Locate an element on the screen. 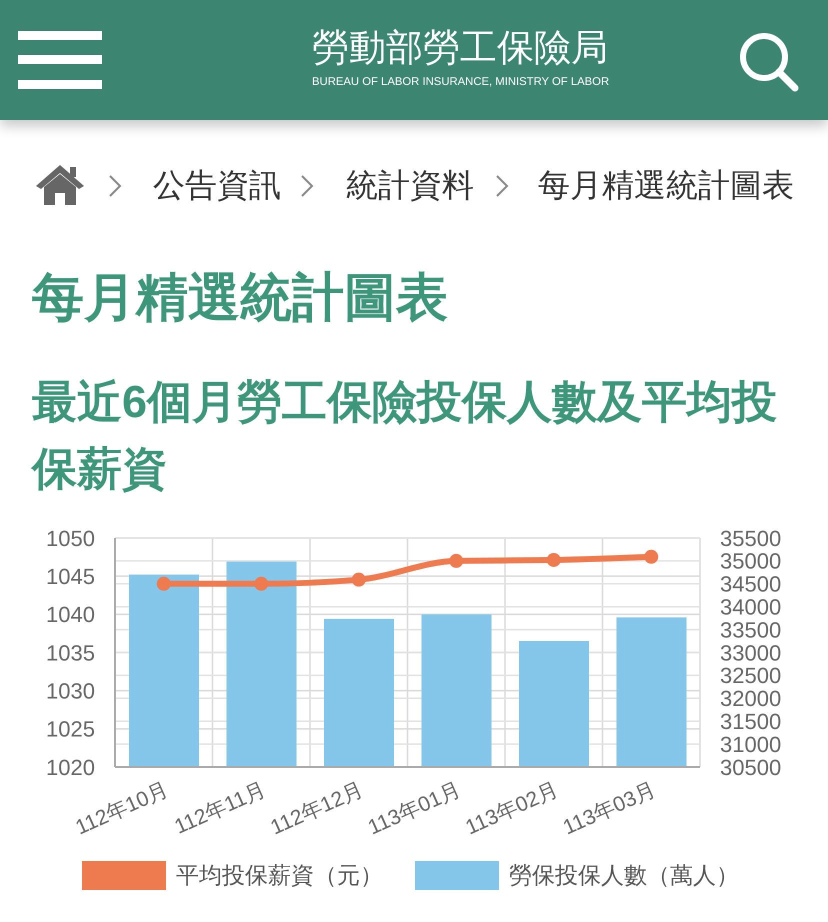 The image size is (828, 922). y2-tick-label: 34000 is located at coordinates (751, 607).